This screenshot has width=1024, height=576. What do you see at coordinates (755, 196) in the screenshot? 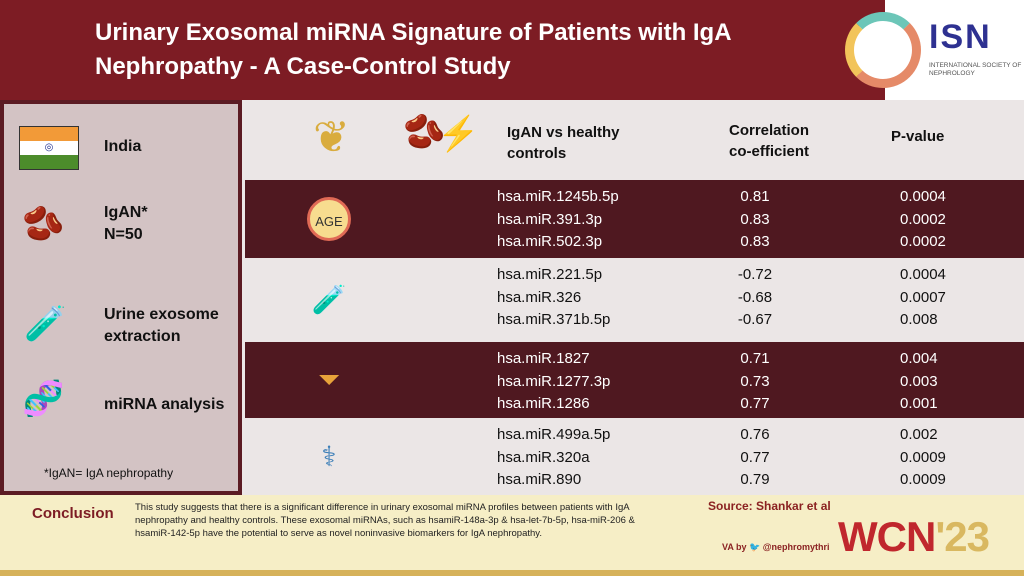
I see `correlation-value: 0.81` at bounding box center [755, 196].